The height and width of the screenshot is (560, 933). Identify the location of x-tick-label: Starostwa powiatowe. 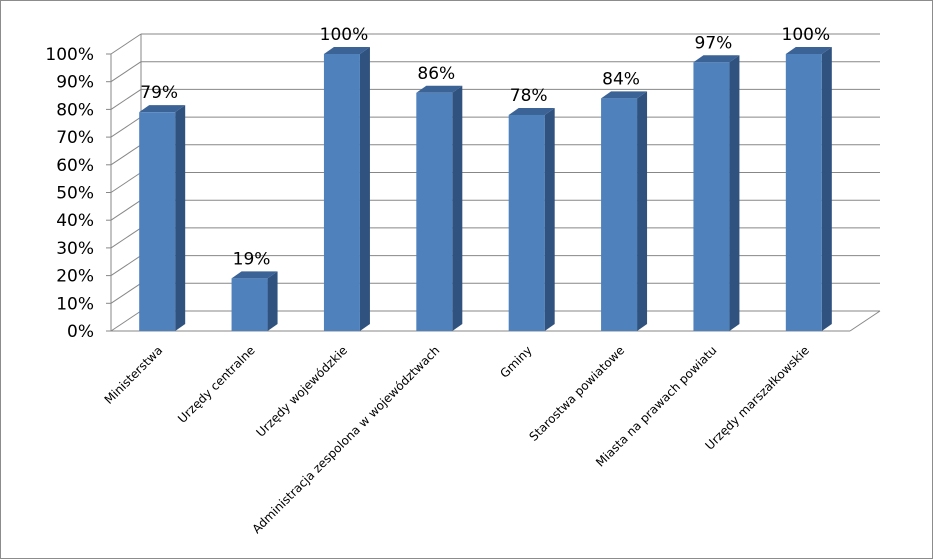
(577, 393).